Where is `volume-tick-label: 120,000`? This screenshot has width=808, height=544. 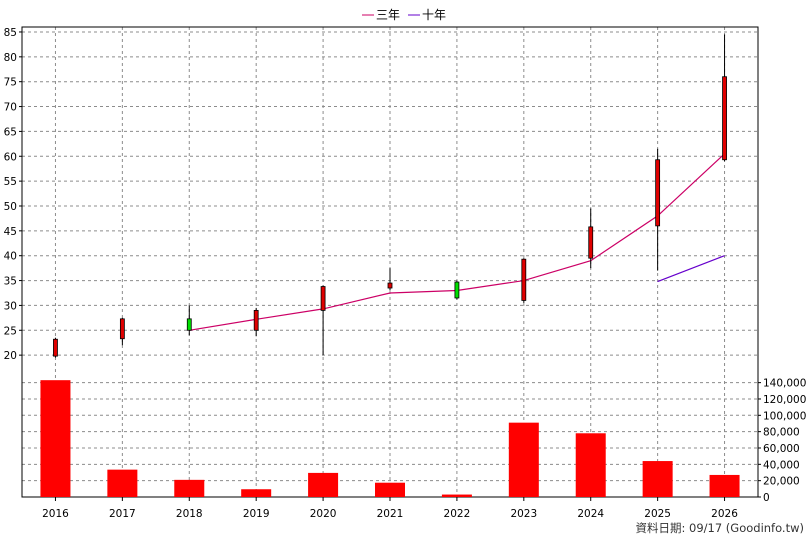 volume-tick-label: 120,000 is located at coordinates (784, 400).